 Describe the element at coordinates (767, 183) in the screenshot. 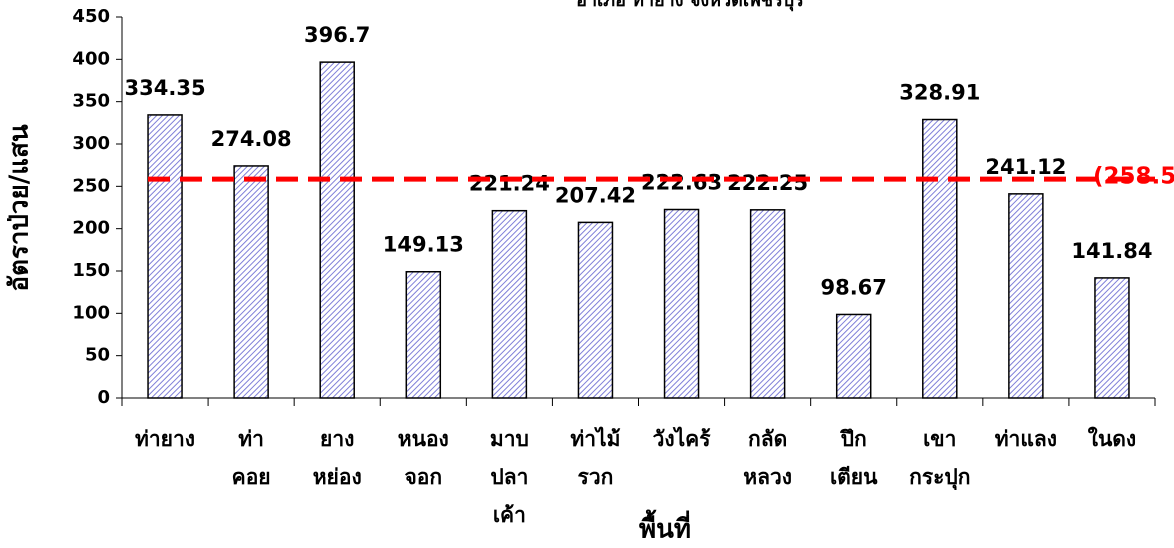

I see `value-label: 222.25` at that location.